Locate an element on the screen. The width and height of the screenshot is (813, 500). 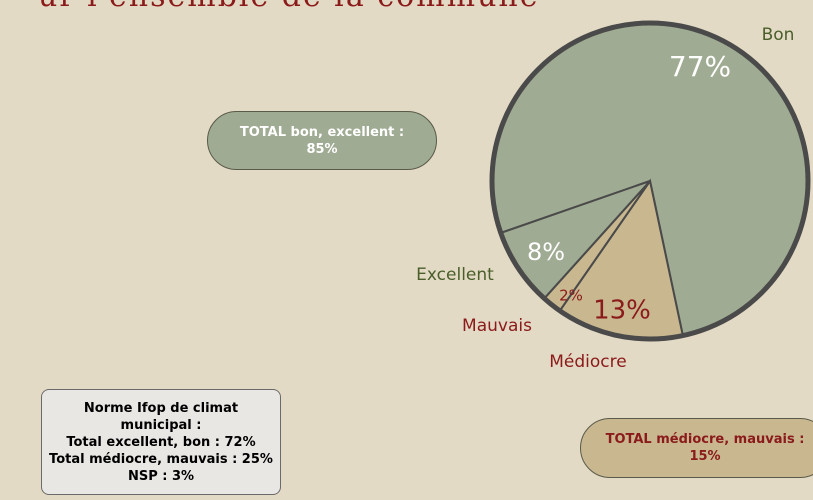
value-label: 13% is located at coordinates (622, 311).